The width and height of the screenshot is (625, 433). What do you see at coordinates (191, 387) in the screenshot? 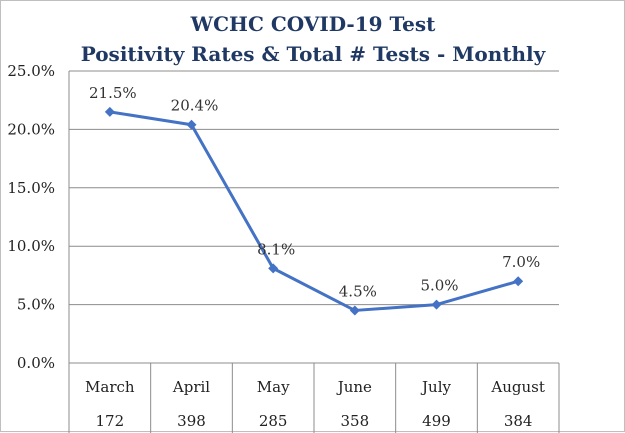
I see `x-category-label: April` at bounding box center [191, 387].